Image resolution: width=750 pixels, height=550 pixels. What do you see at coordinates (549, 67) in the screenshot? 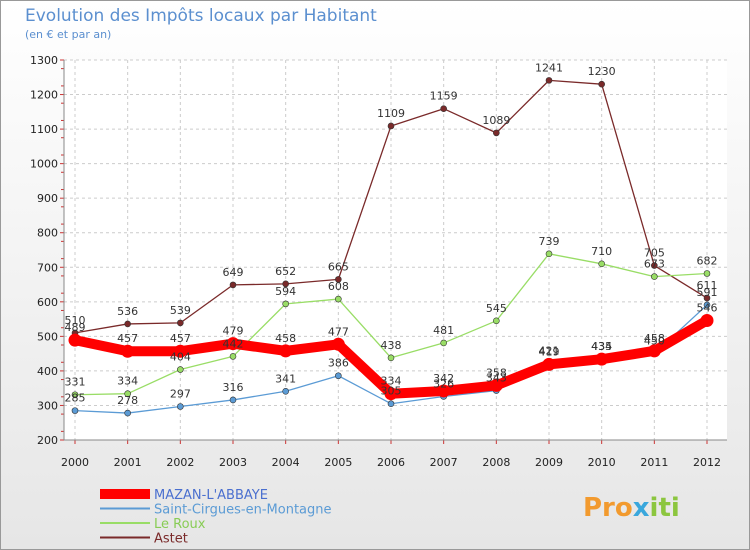
I see `data-label: 1241` at bounding box center [549, 67].